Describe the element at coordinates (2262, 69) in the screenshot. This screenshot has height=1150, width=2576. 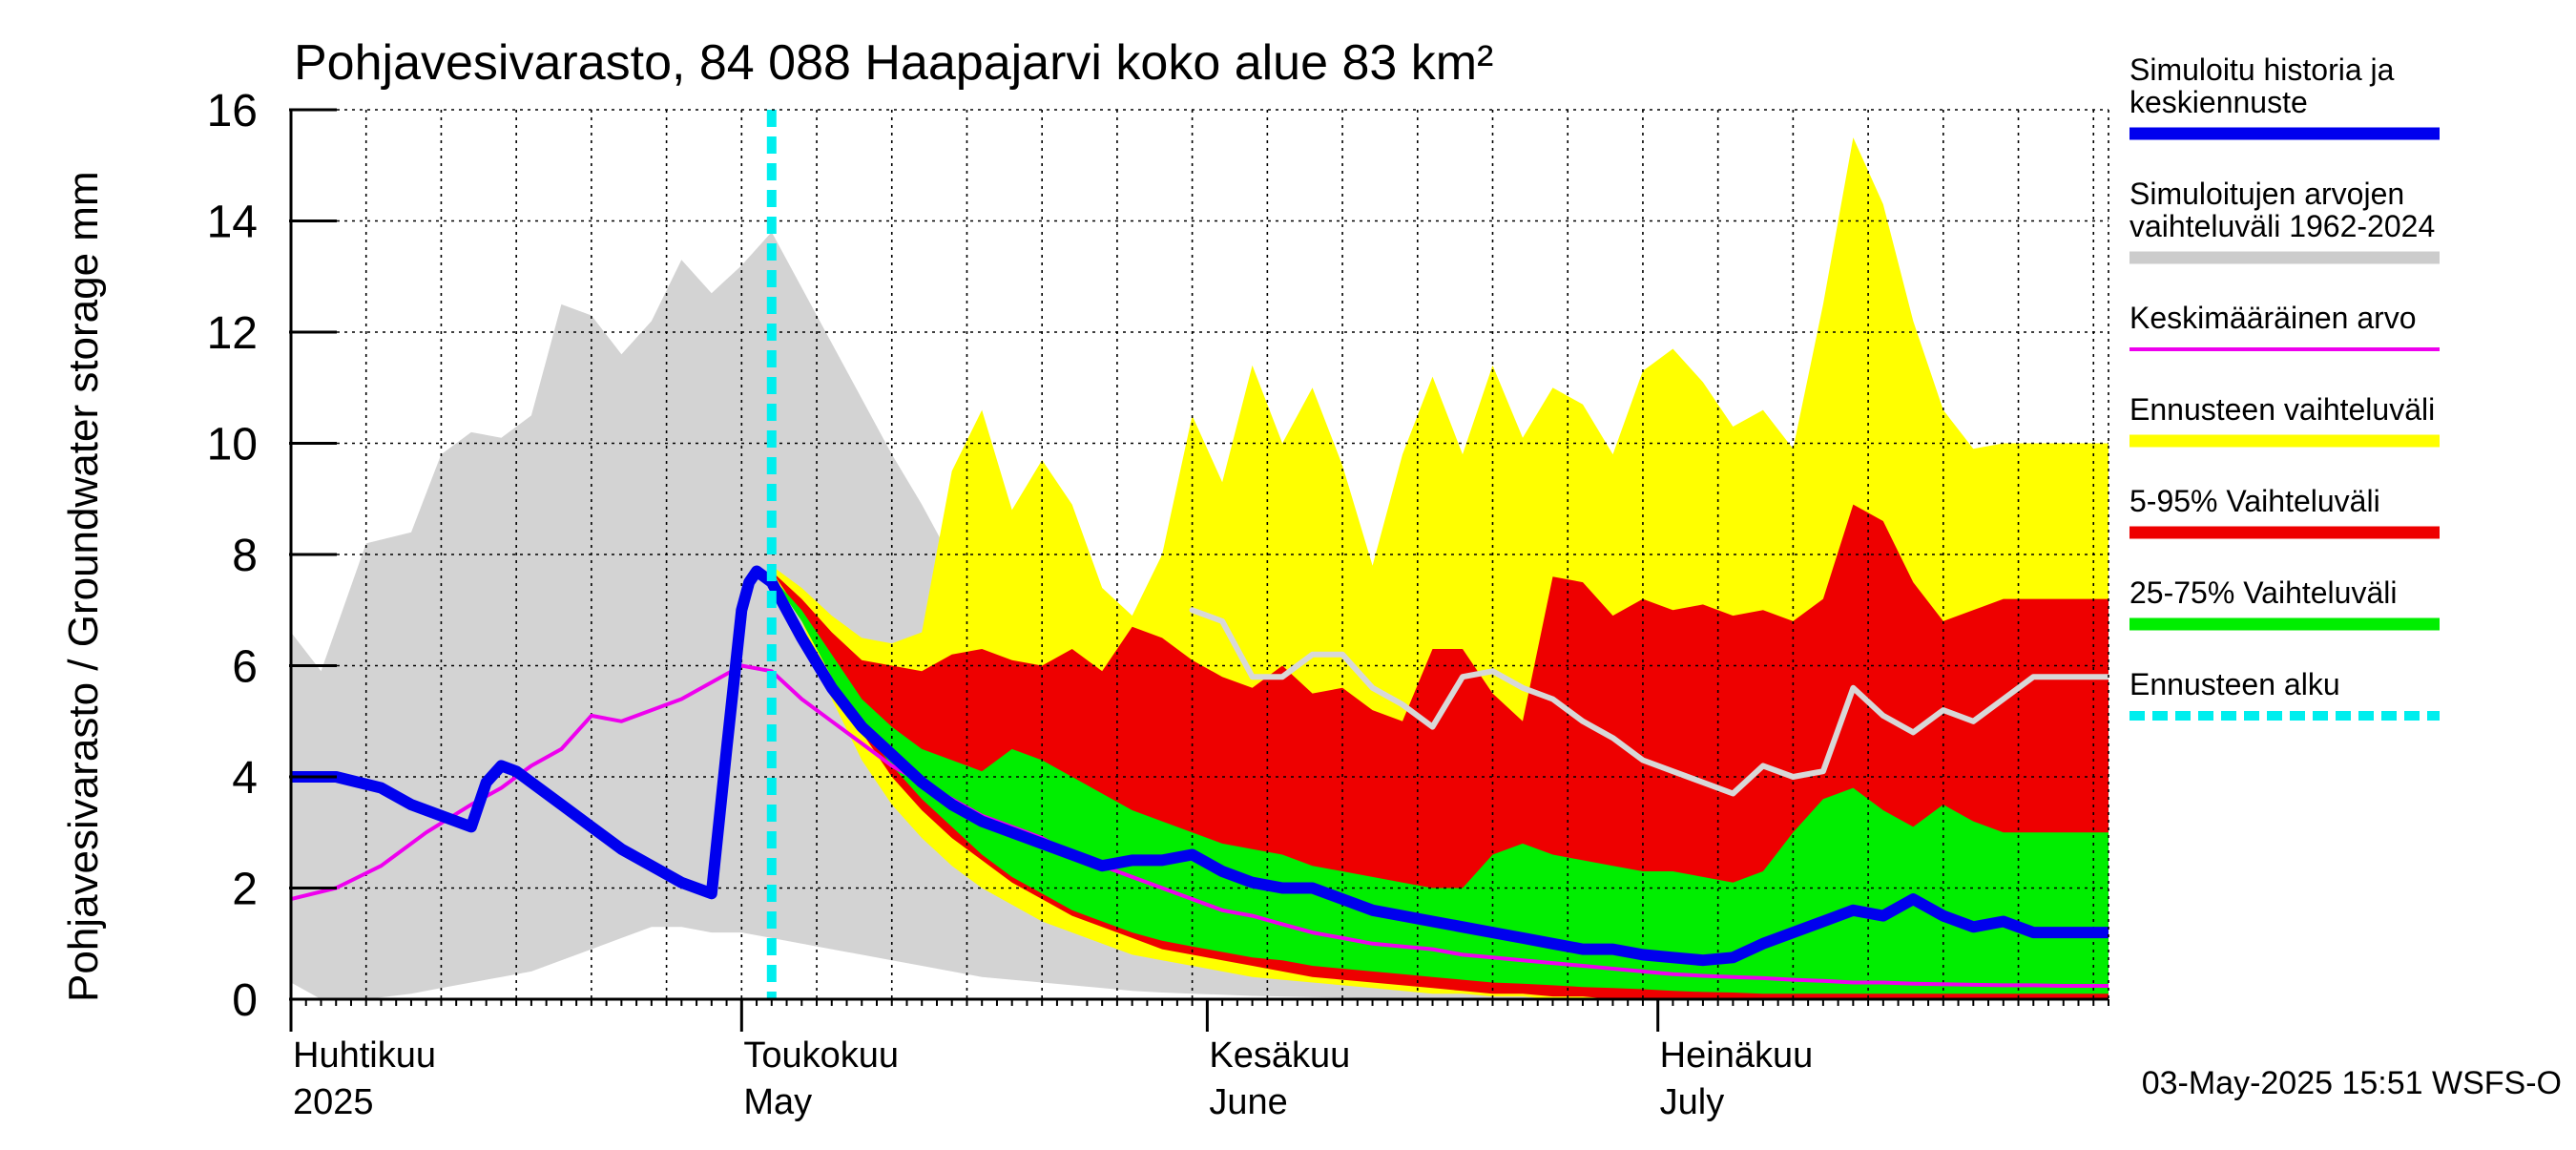
I see `legend-label-line: Simuloitu historia ja` at that location.